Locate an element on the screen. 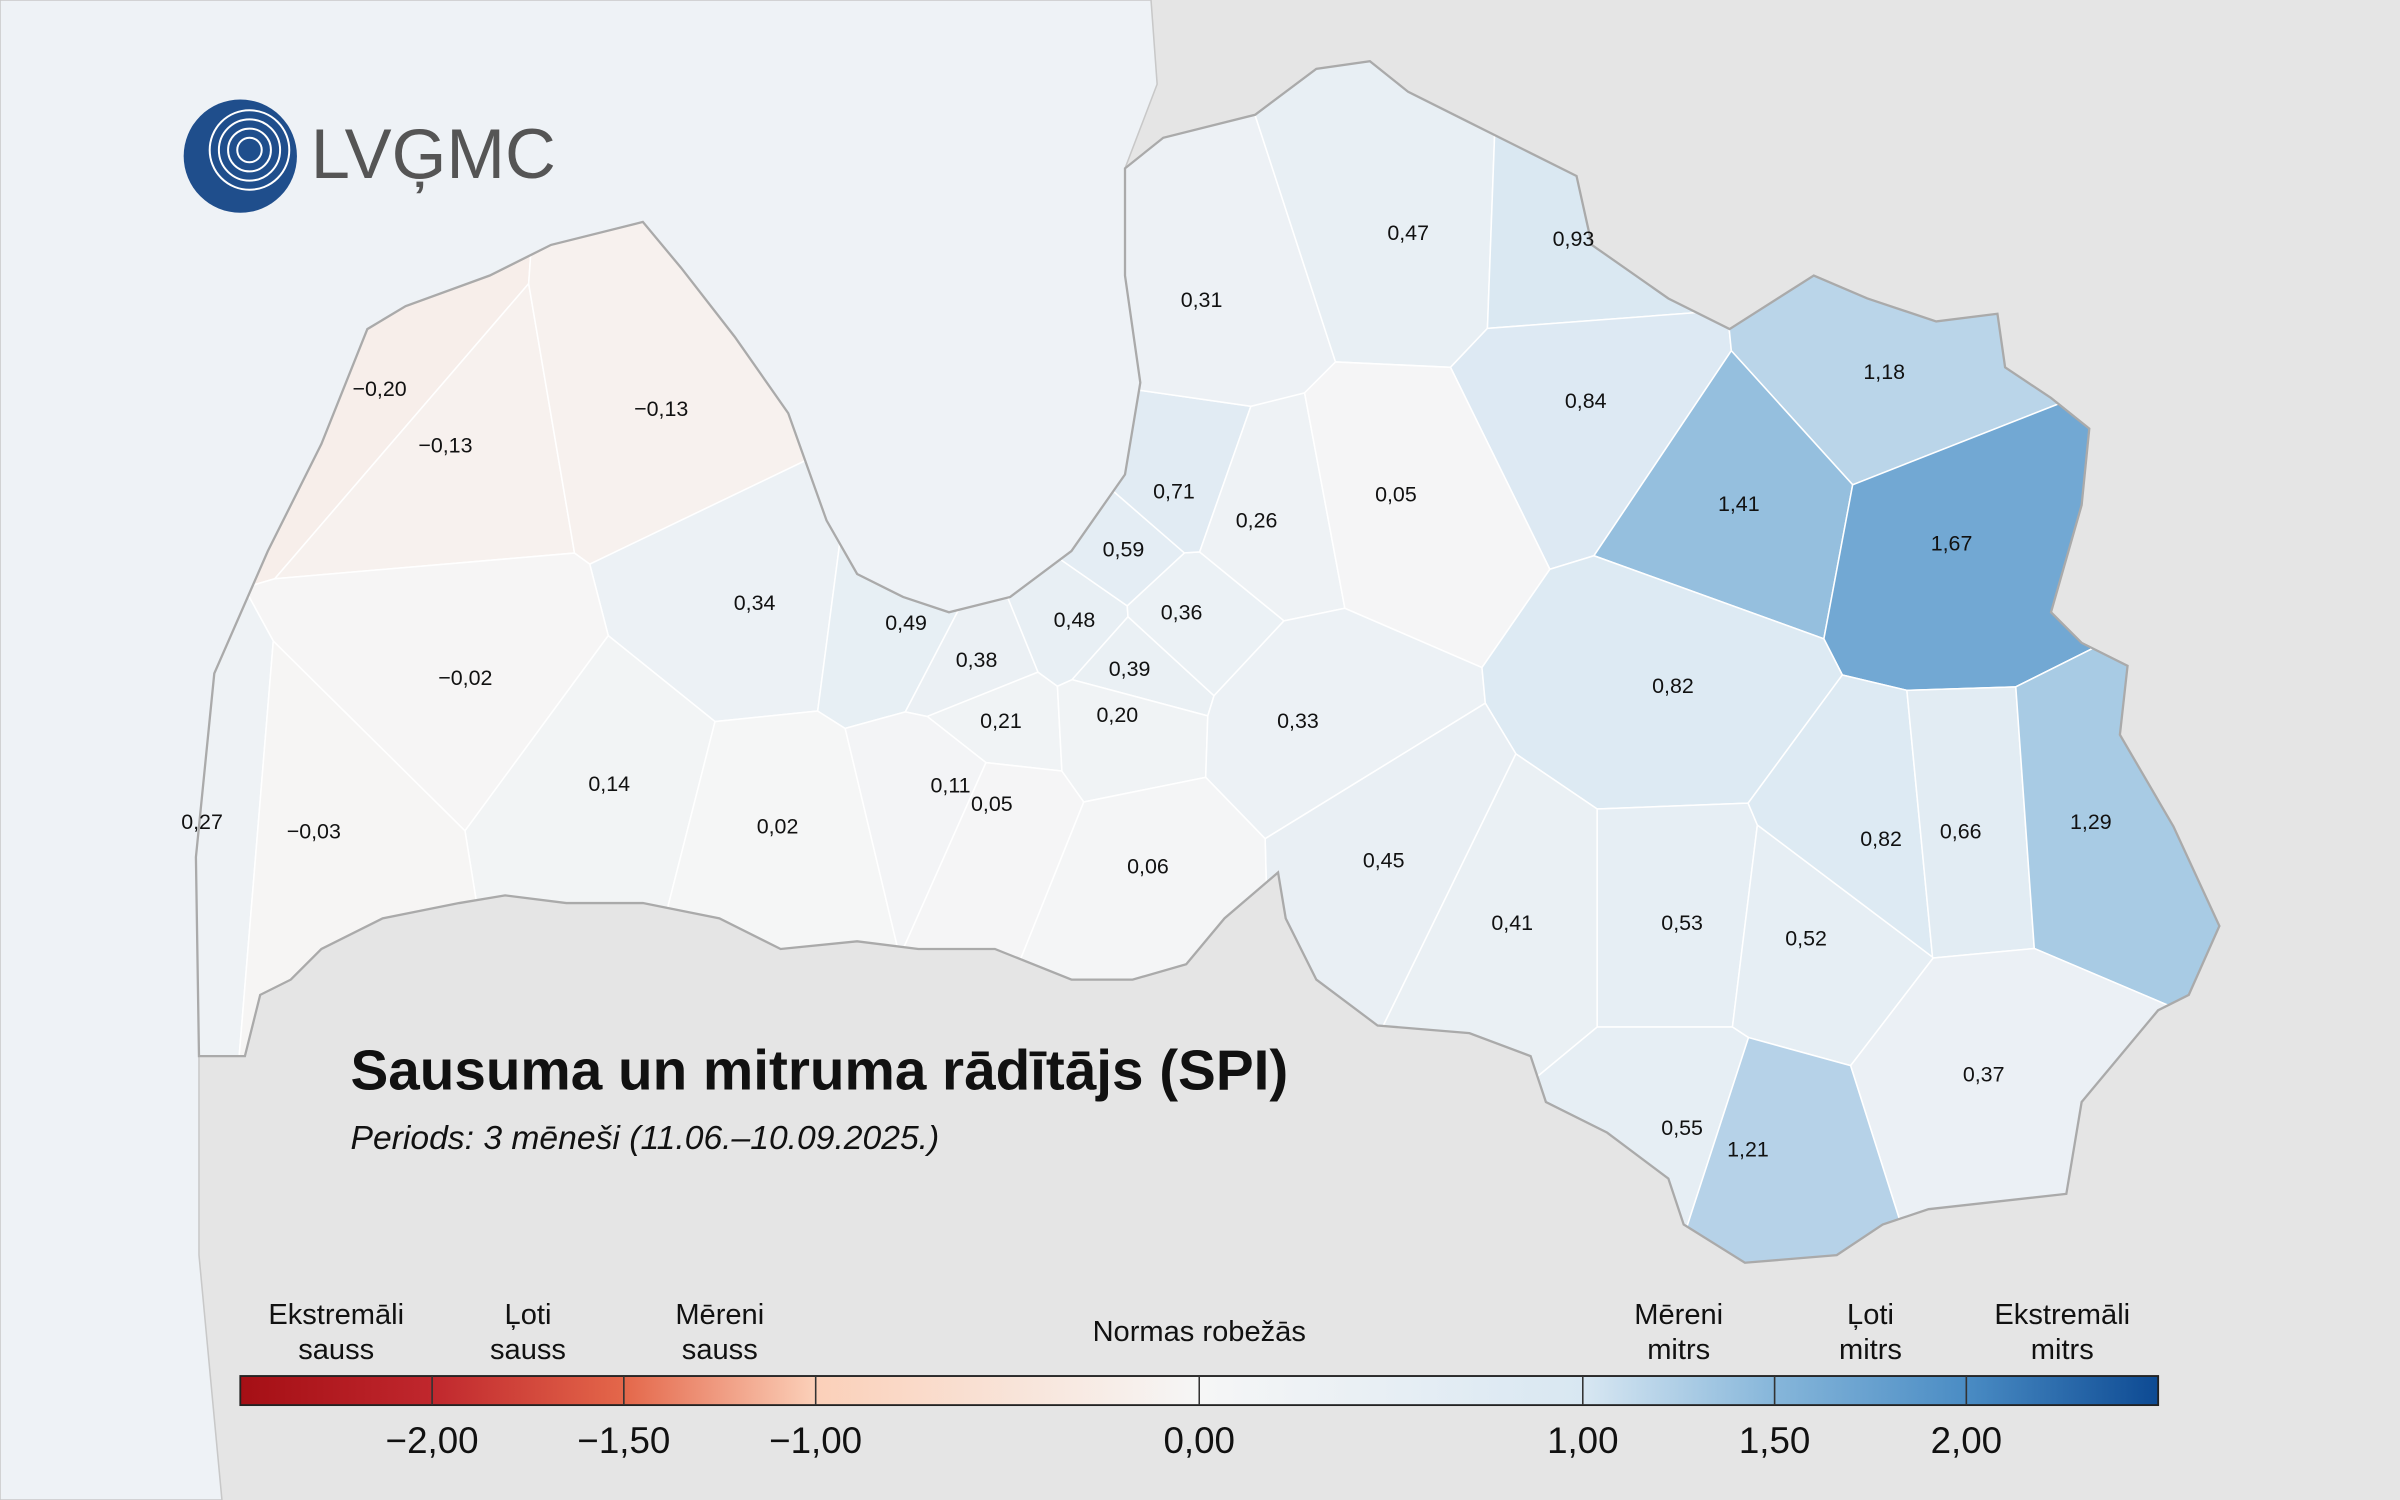 This screenshot has height=1500, width=2400. region-label: 0,31 is located at coordinates (1202, 300).